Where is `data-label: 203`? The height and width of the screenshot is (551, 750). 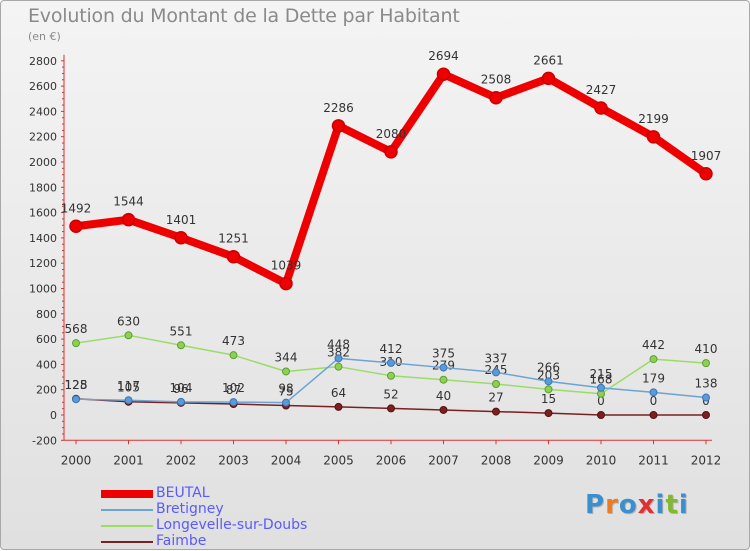
data-label: 203 is located at coordinates (548, 375).